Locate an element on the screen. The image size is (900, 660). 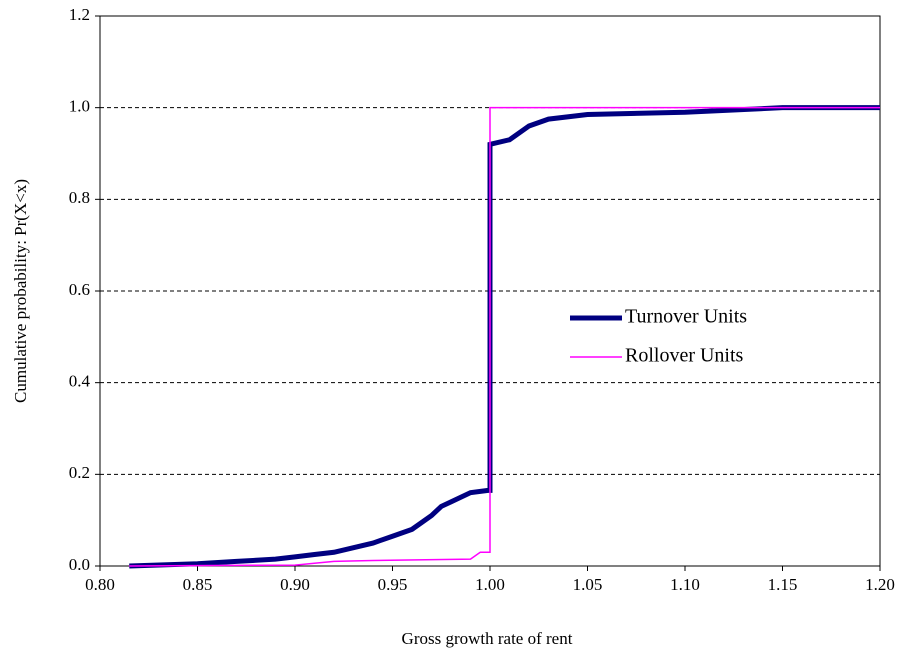
x-tick-label: 1.15 is located at coordinates (783, 584).